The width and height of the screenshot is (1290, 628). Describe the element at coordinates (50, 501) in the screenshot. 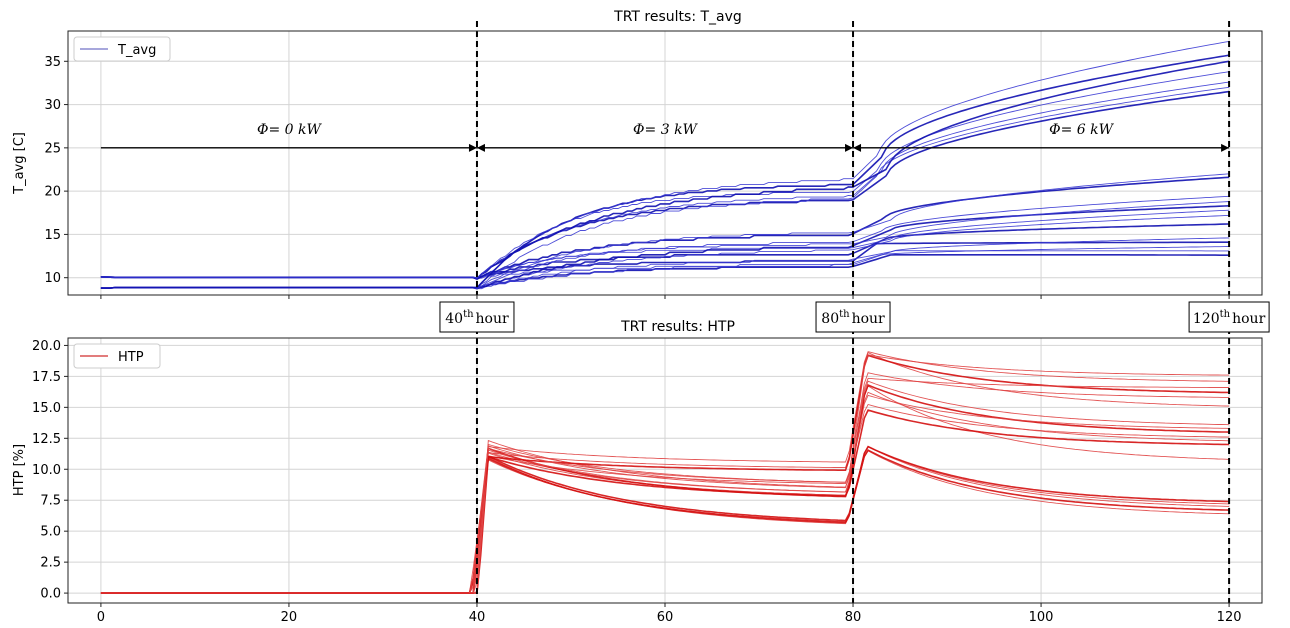

I see `htp-y-tick-label-7.5: 7.5` at that location.